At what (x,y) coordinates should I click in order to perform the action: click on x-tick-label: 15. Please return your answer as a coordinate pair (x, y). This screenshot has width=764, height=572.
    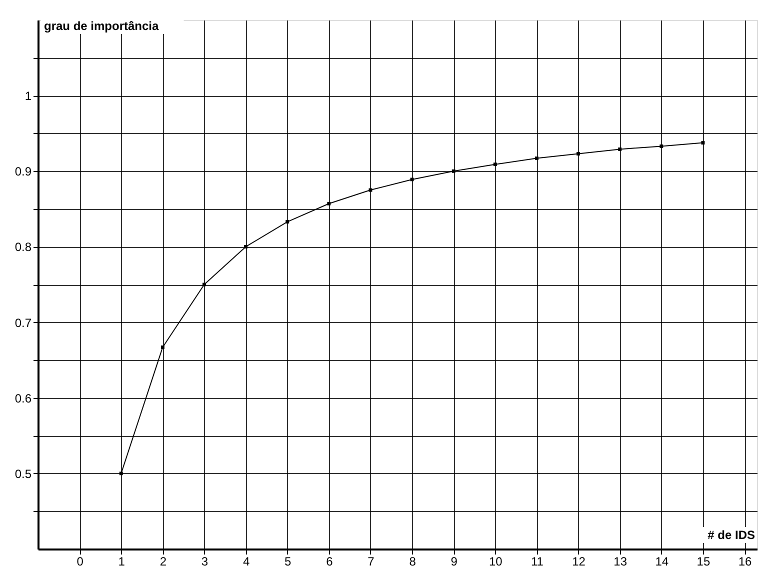
    Looking at the image, I should click on (703, 561).